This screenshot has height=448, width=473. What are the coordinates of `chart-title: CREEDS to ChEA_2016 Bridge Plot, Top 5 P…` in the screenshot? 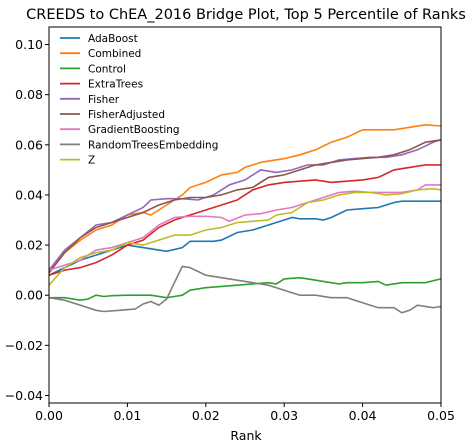 It's located at (246, 15).